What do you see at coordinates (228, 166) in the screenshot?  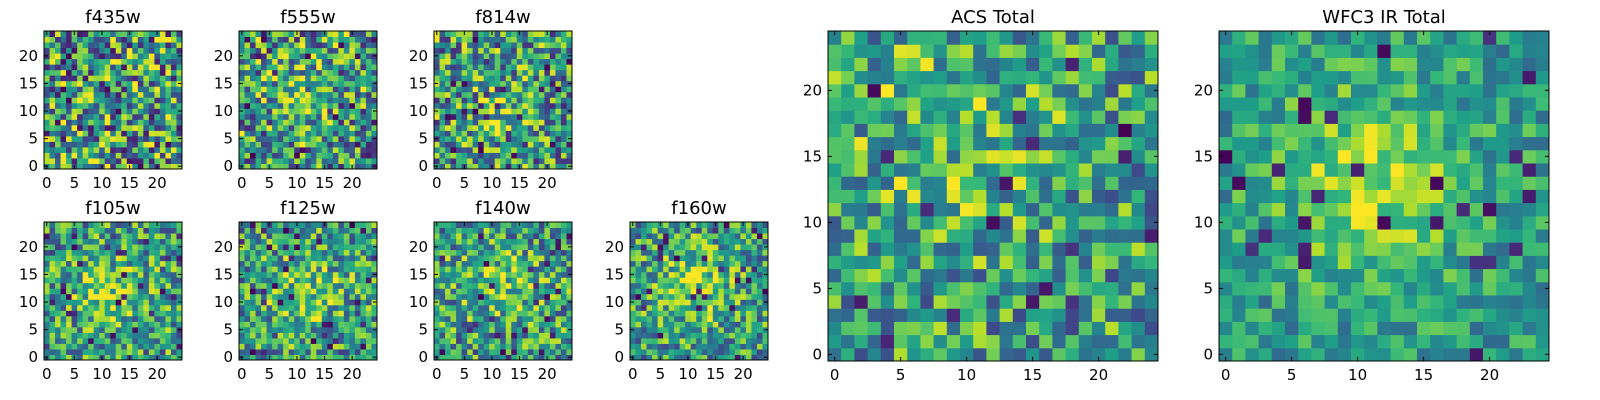 I see `y-tick-label: 0` at bounding box center [228, 166].